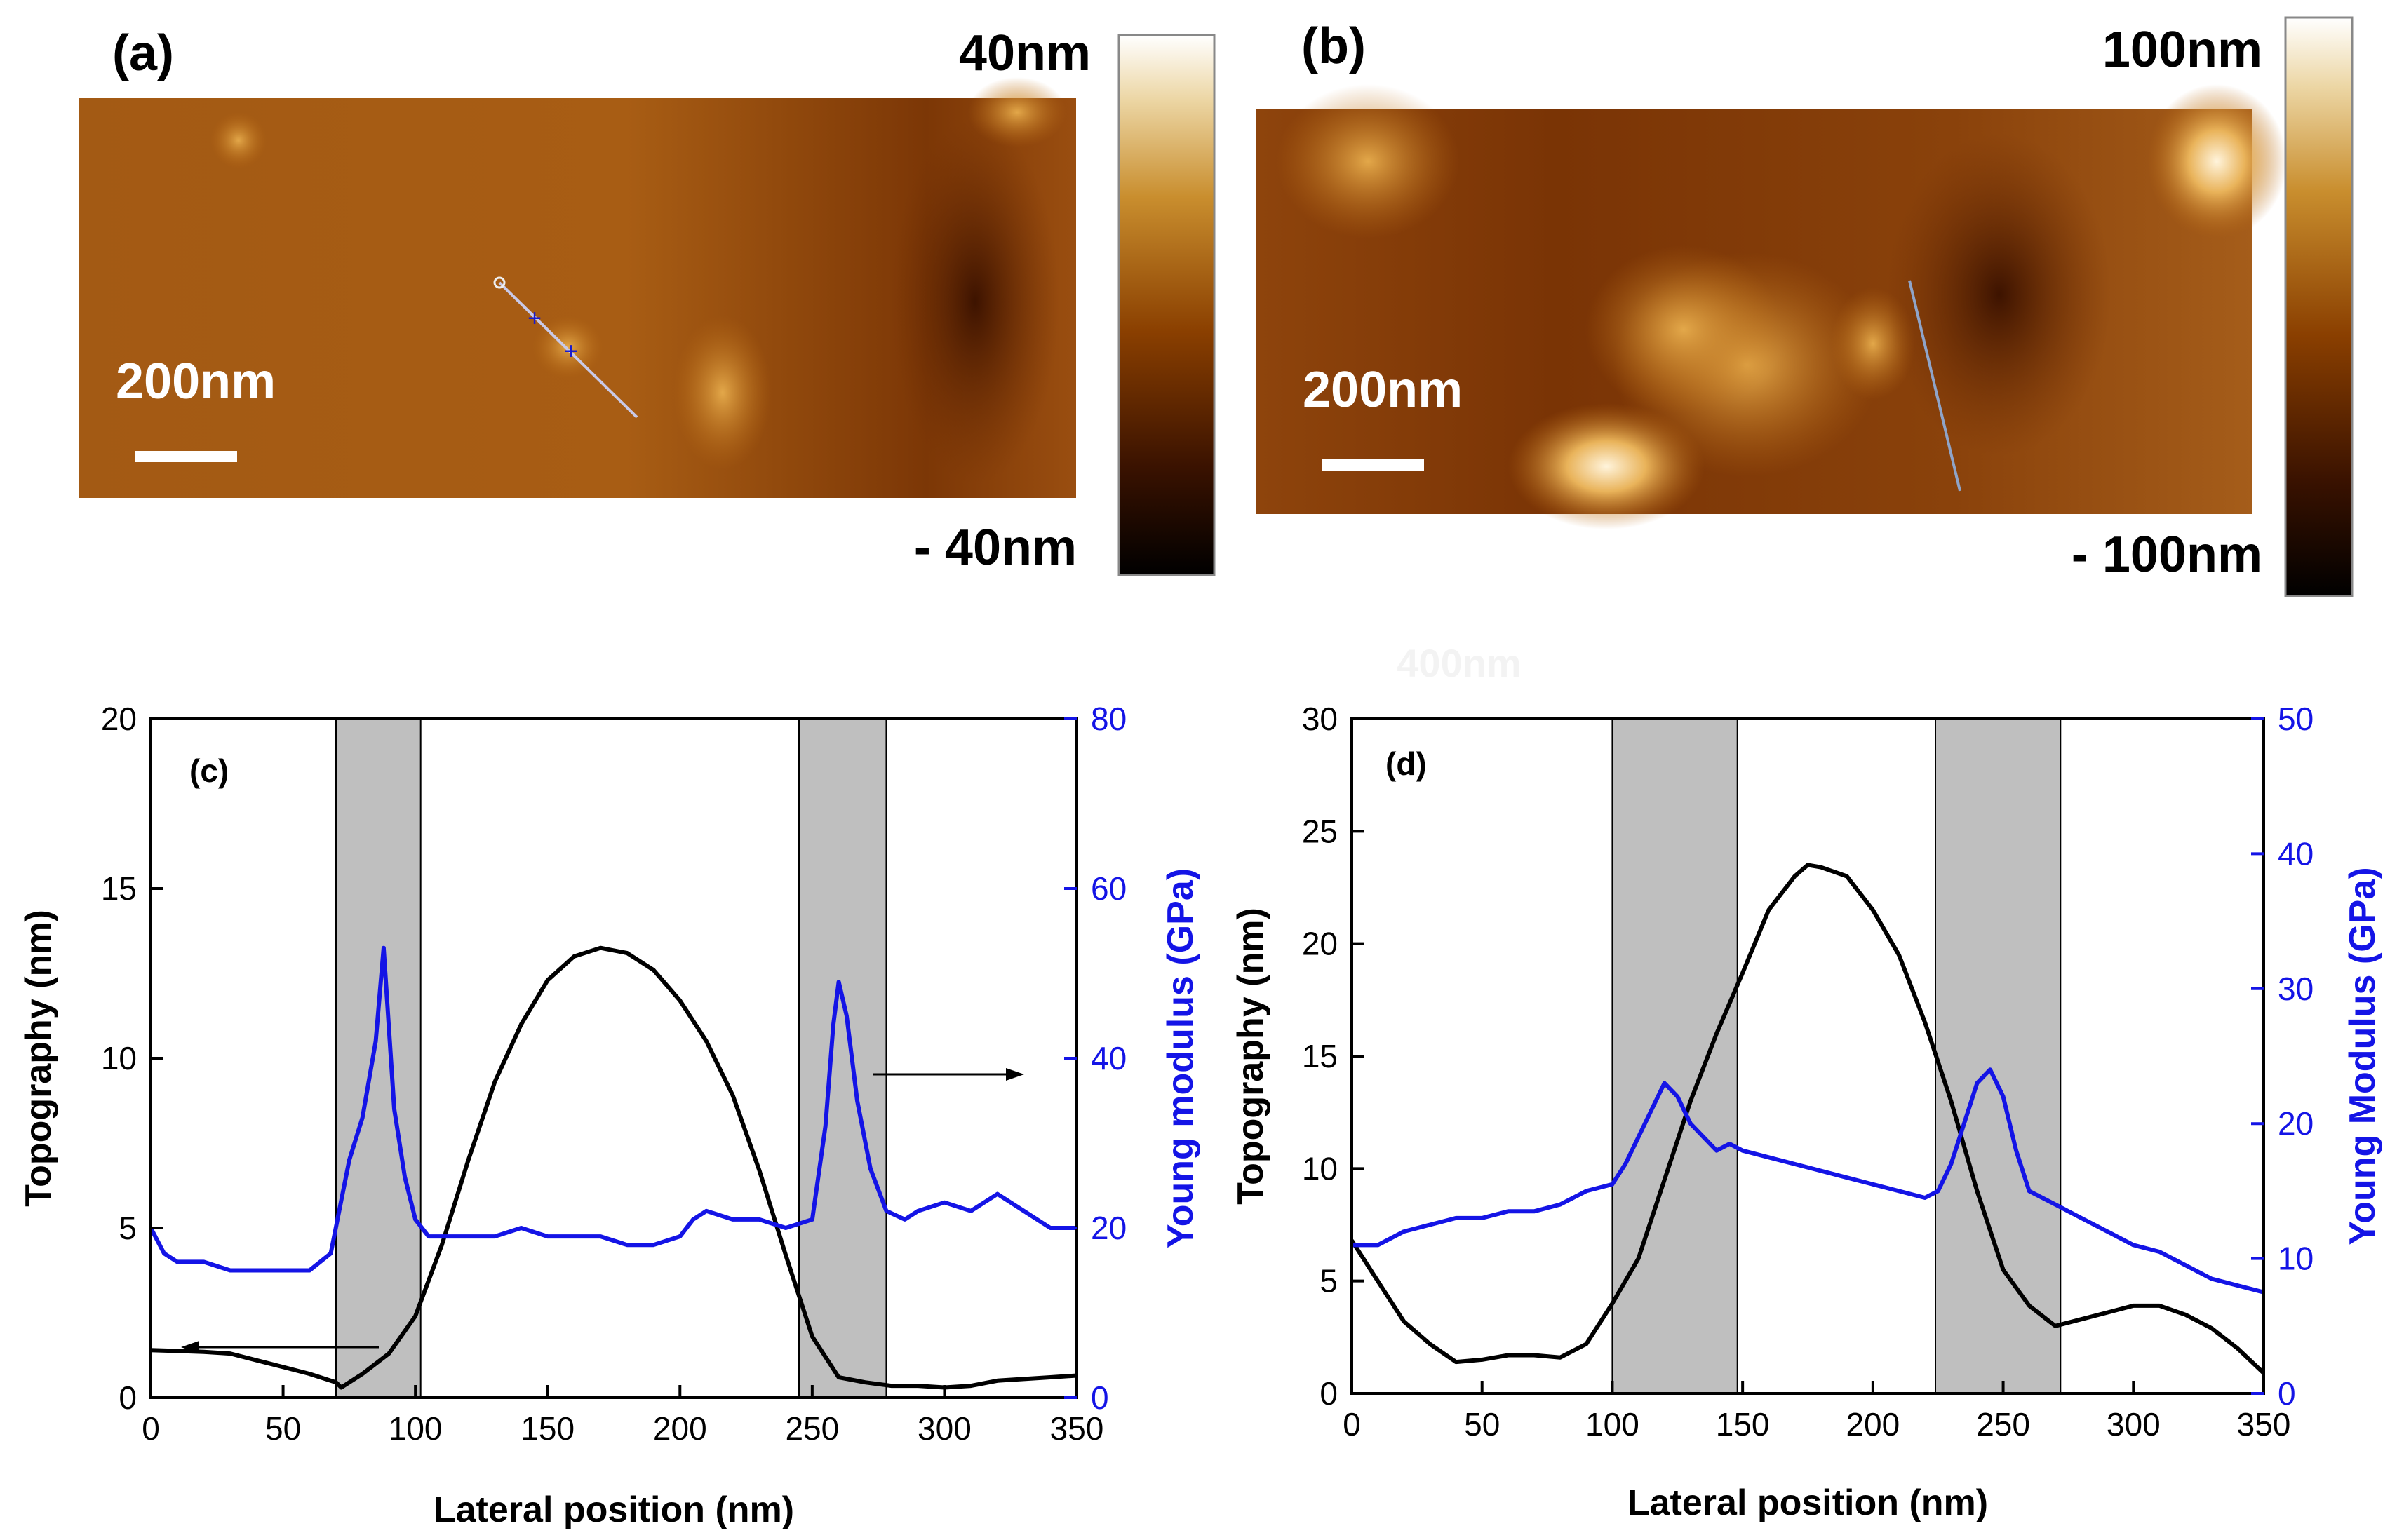  Describe the element at coordinates (2296, 719) in the screenshot. I see `y-tick-label-right: 50` at that location.